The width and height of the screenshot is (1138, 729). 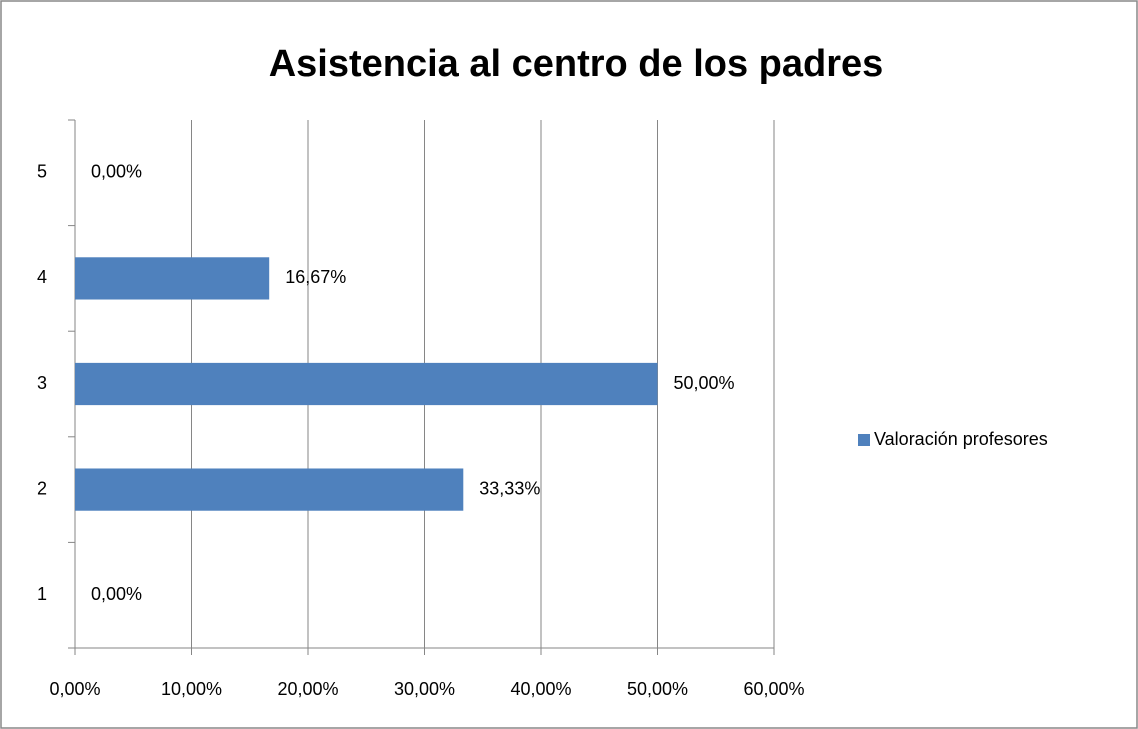 I want to click on value-label: 50,00%, so click(x=704, y=383).